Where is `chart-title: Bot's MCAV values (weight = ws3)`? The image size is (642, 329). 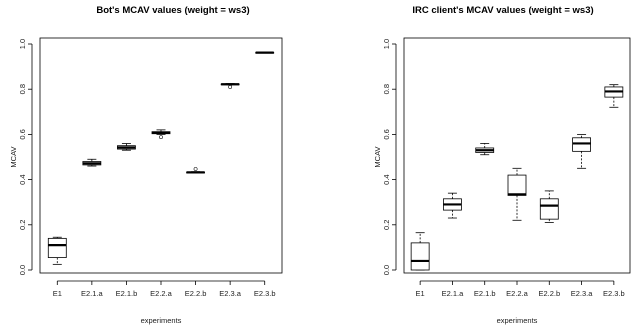
chart-title: Bot's MCAV values (weight = ws3) is located at coordinates (172, 10).